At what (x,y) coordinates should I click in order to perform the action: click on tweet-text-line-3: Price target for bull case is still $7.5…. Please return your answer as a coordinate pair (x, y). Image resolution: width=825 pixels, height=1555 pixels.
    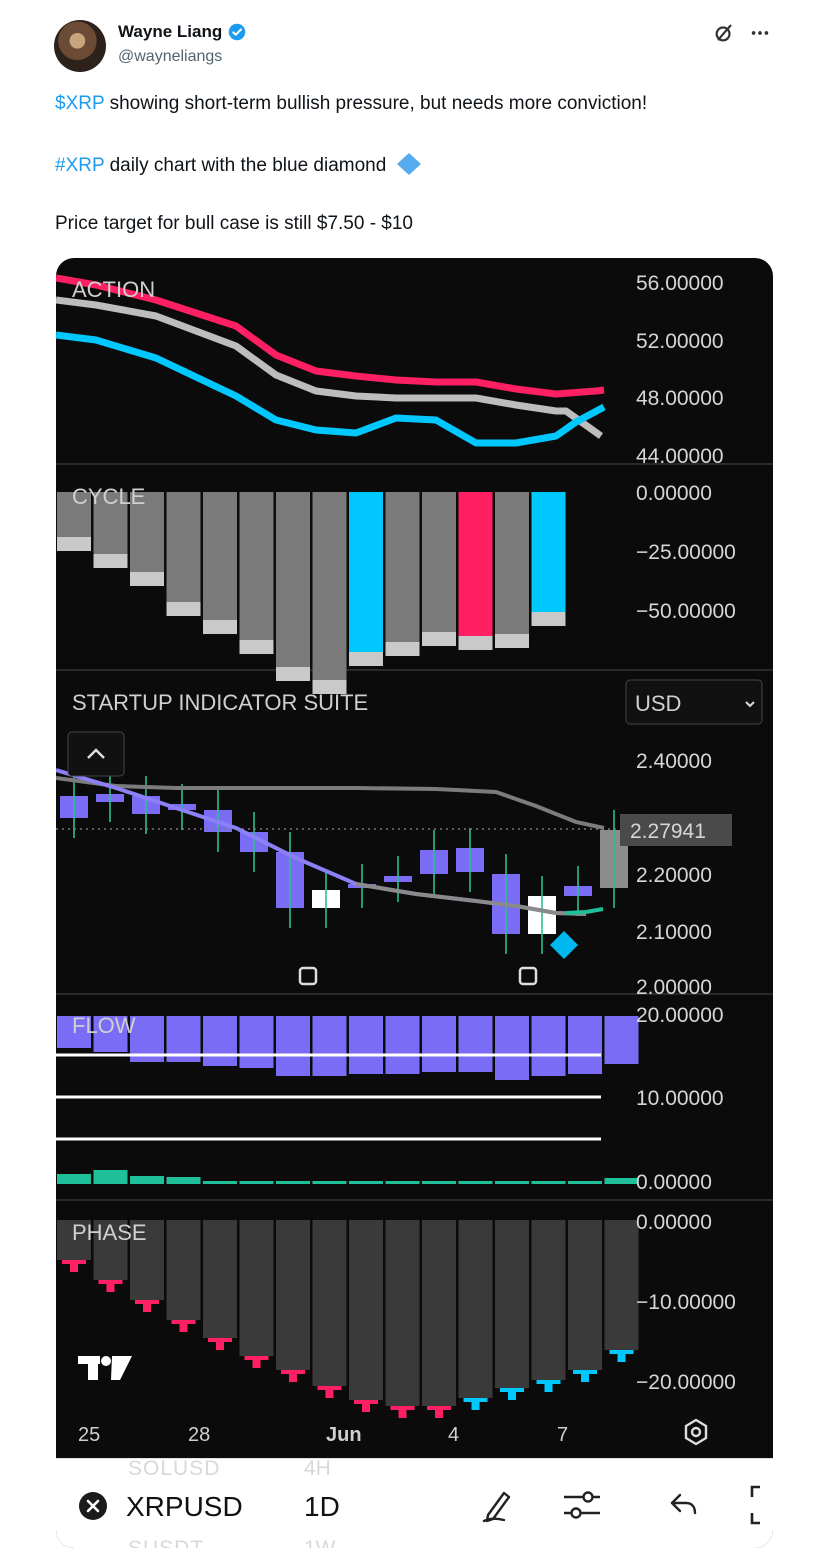
    Looking at the image, I should click on (234, 223).